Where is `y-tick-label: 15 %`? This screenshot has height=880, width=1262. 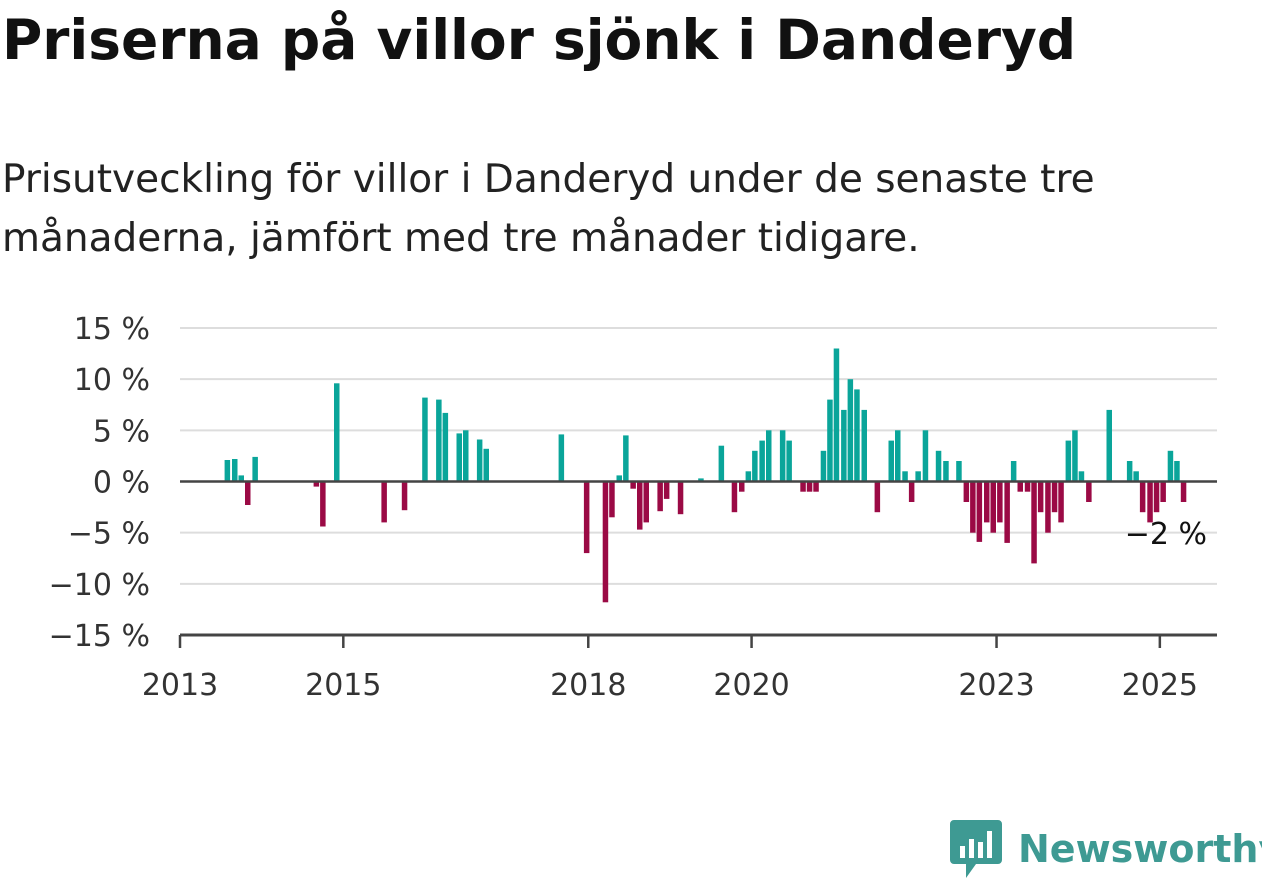 y-tick-label: 15 % is located at coordinates (112, 329).